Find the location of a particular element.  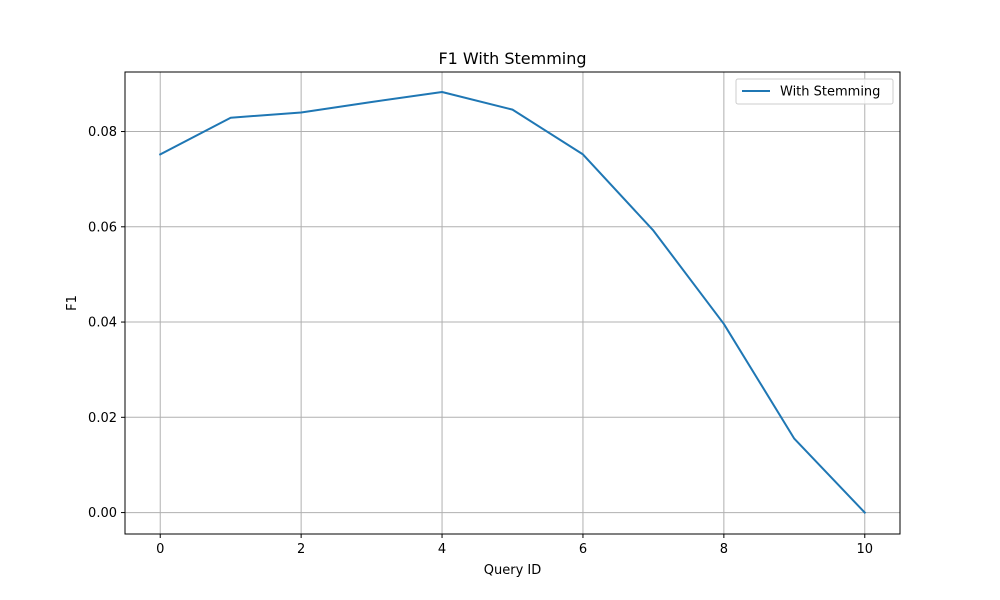

y-axis-label: F1 is located at coordinates (72, 303).